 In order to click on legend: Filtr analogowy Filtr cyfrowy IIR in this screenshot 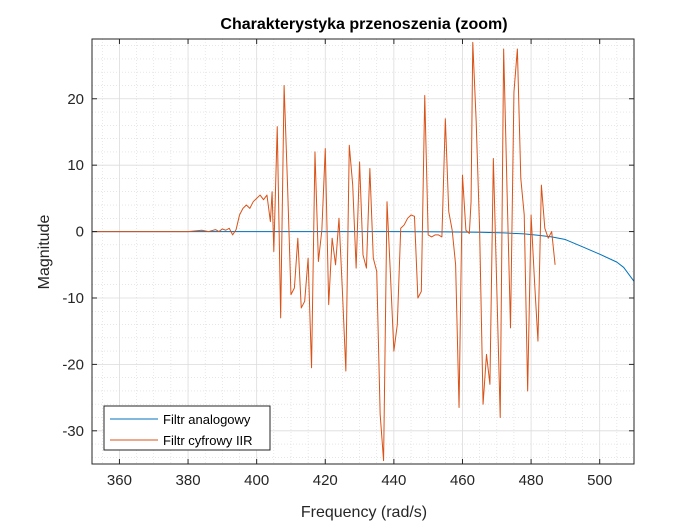, I will do `click(187, 428)`.